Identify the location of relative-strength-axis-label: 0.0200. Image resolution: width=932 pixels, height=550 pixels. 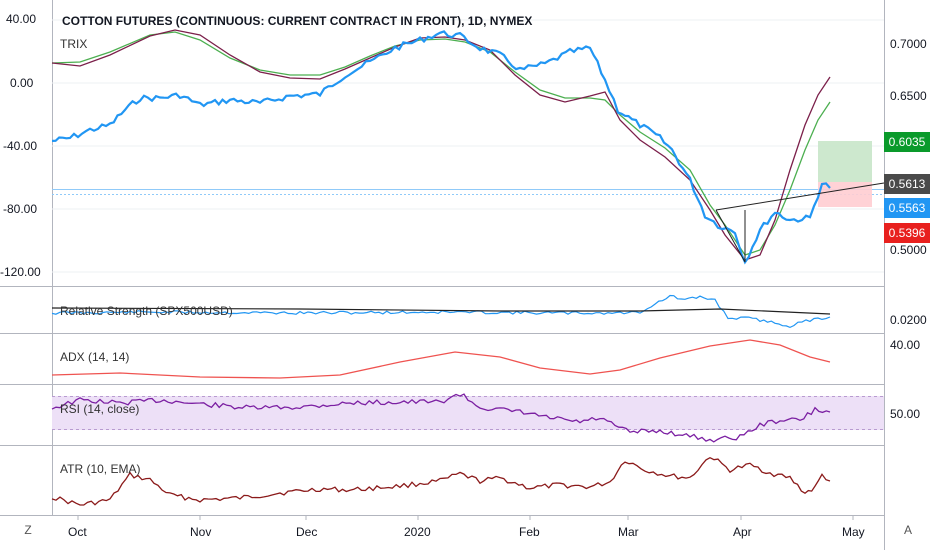
(908, 320).